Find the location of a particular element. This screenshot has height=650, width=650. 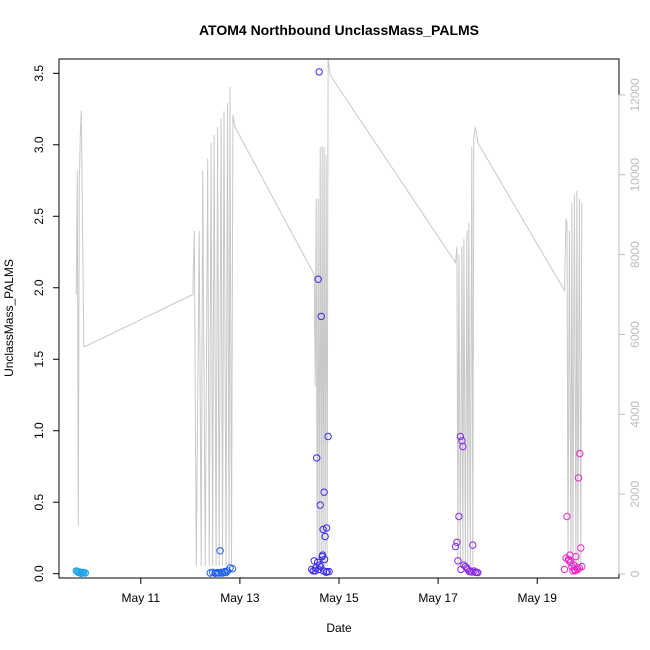

y-tick-label: 1.0 is located at coordinates (39, 430).